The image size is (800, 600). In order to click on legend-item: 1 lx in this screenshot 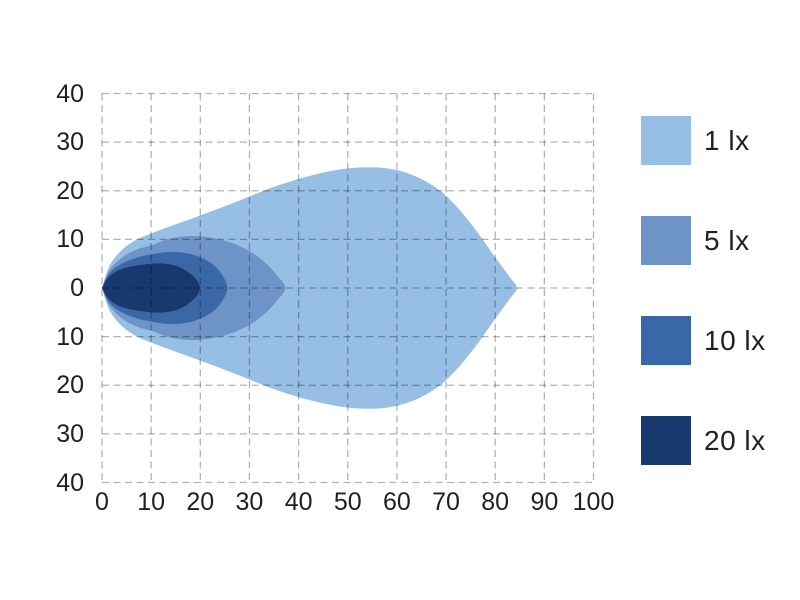, I will do `click(703, 140)`.